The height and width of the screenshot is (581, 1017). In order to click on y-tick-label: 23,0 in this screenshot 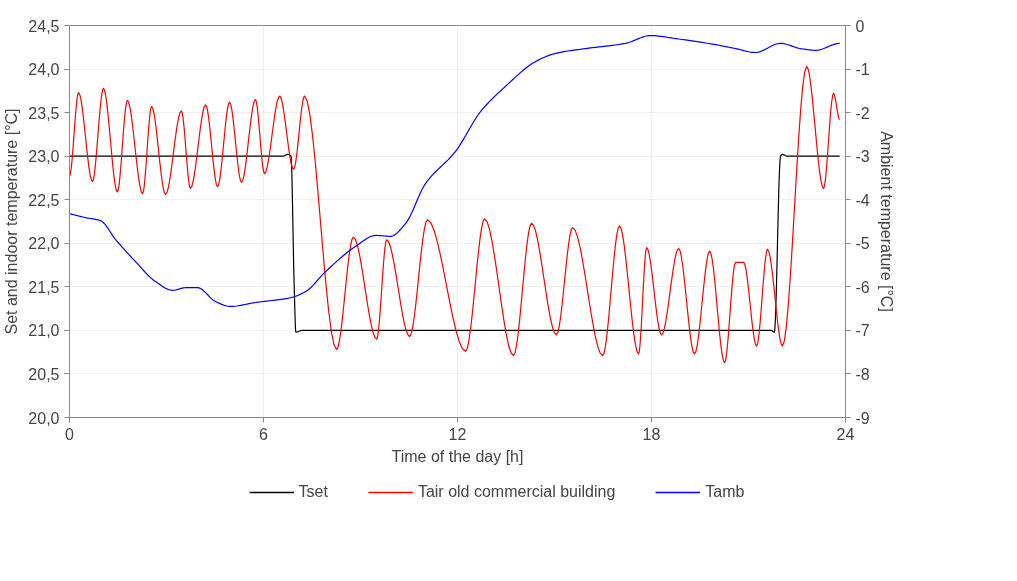, I will do `click(44, 157)`.